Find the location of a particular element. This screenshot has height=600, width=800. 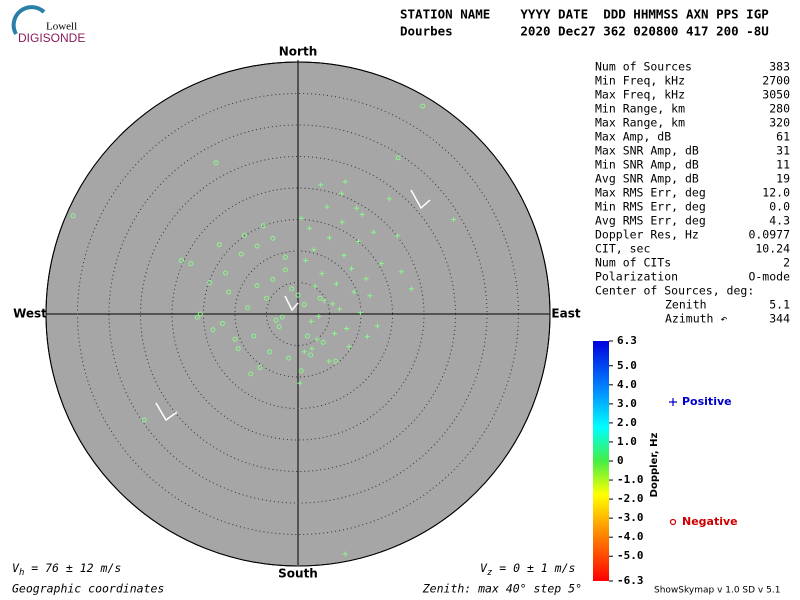

stat-label: Max Range, km is located at coordinates (640, 123).